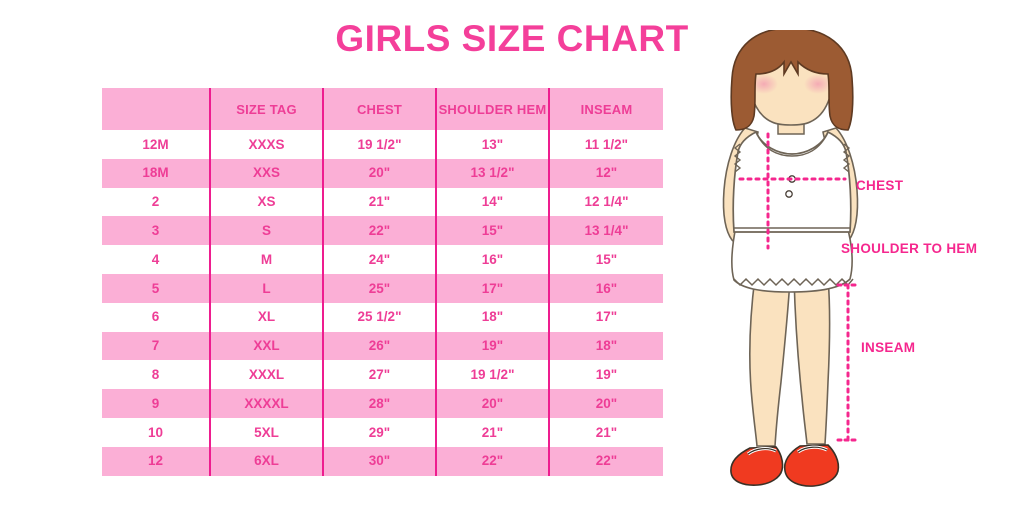 This screenshot has width=1024, height=512. I want to click on cell-age: 10, so click(156, 432).